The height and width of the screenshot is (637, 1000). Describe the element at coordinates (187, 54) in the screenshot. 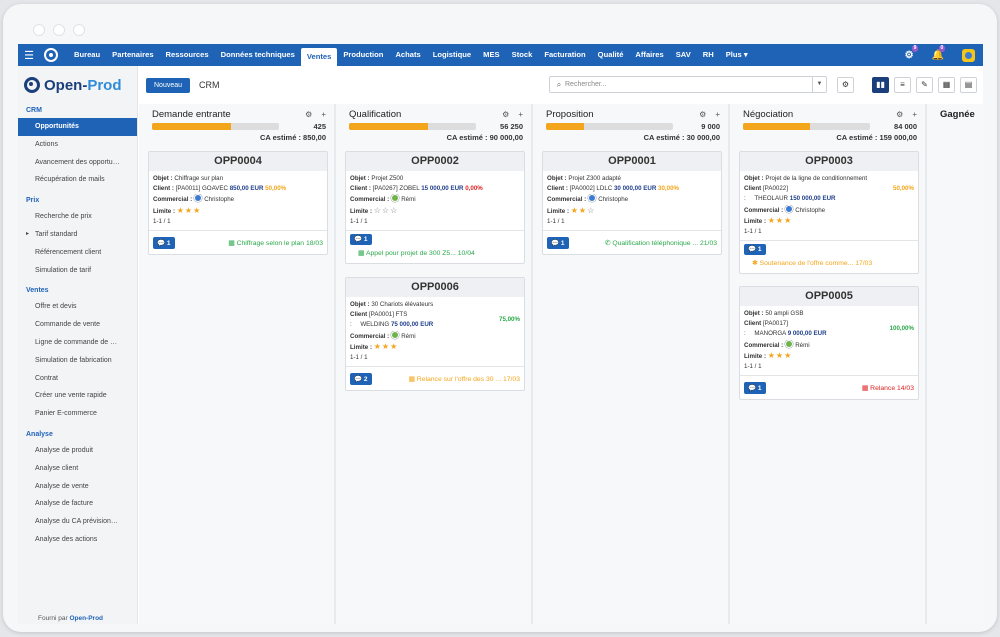

I see `nav-item: Ressources` at that location.